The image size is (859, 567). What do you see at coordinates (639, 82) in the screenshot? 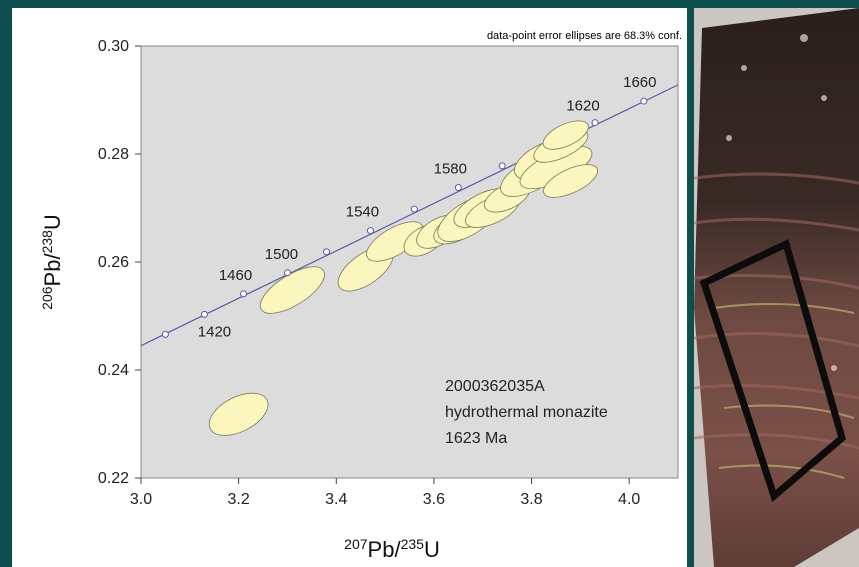
I see `age-label: 1660` at bounding box center [639, 82].